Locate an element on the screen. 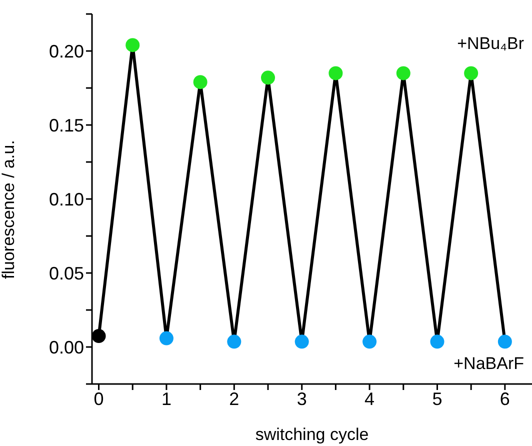 The height and width of the screenshot is (446, 532). y-tick-label: 0.05 is located at coordinates (66, 273).